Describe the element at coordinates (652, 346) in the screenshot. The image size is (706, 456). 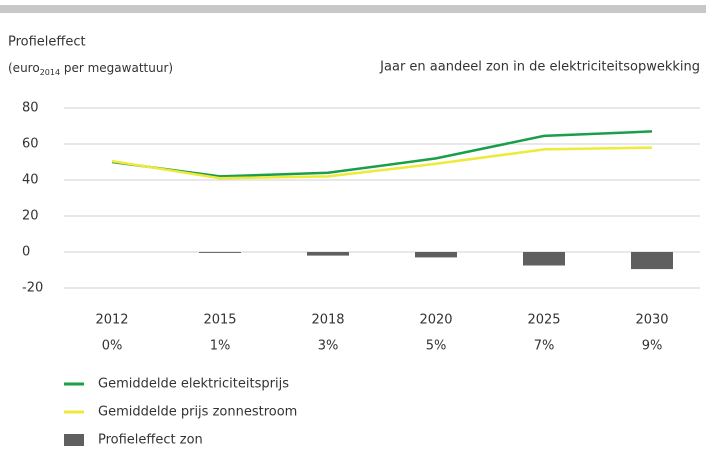
I see `share-label: 9%` at that location.